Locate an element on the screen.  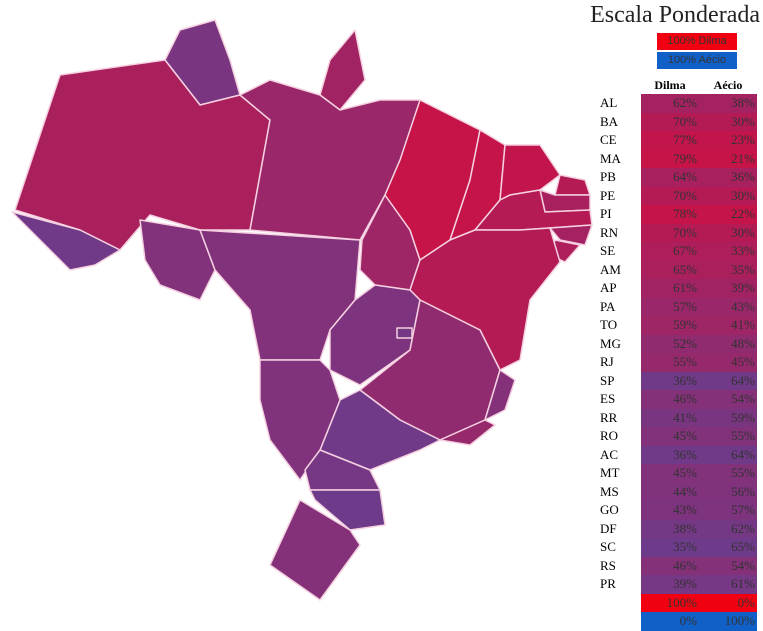
table-row: RR 41% 59% is located at coordinates (679, 417).